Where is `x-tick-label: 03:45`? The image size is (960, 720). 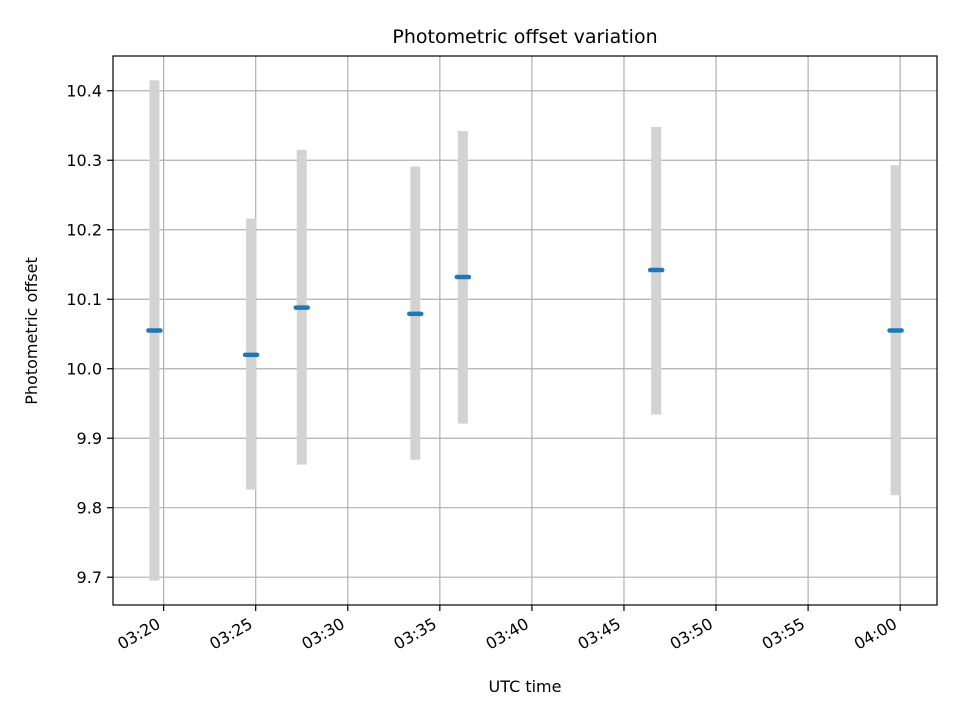
x-tick-label: 03:45 is located at coordinates (599, 634).